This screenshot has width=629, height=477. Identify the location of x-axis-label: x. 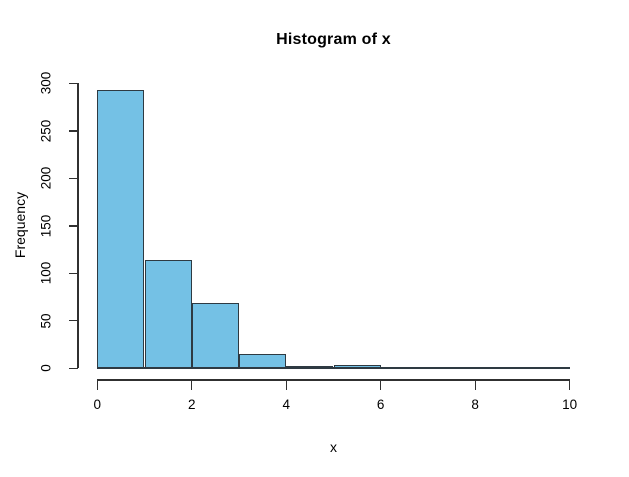
(333, 447).